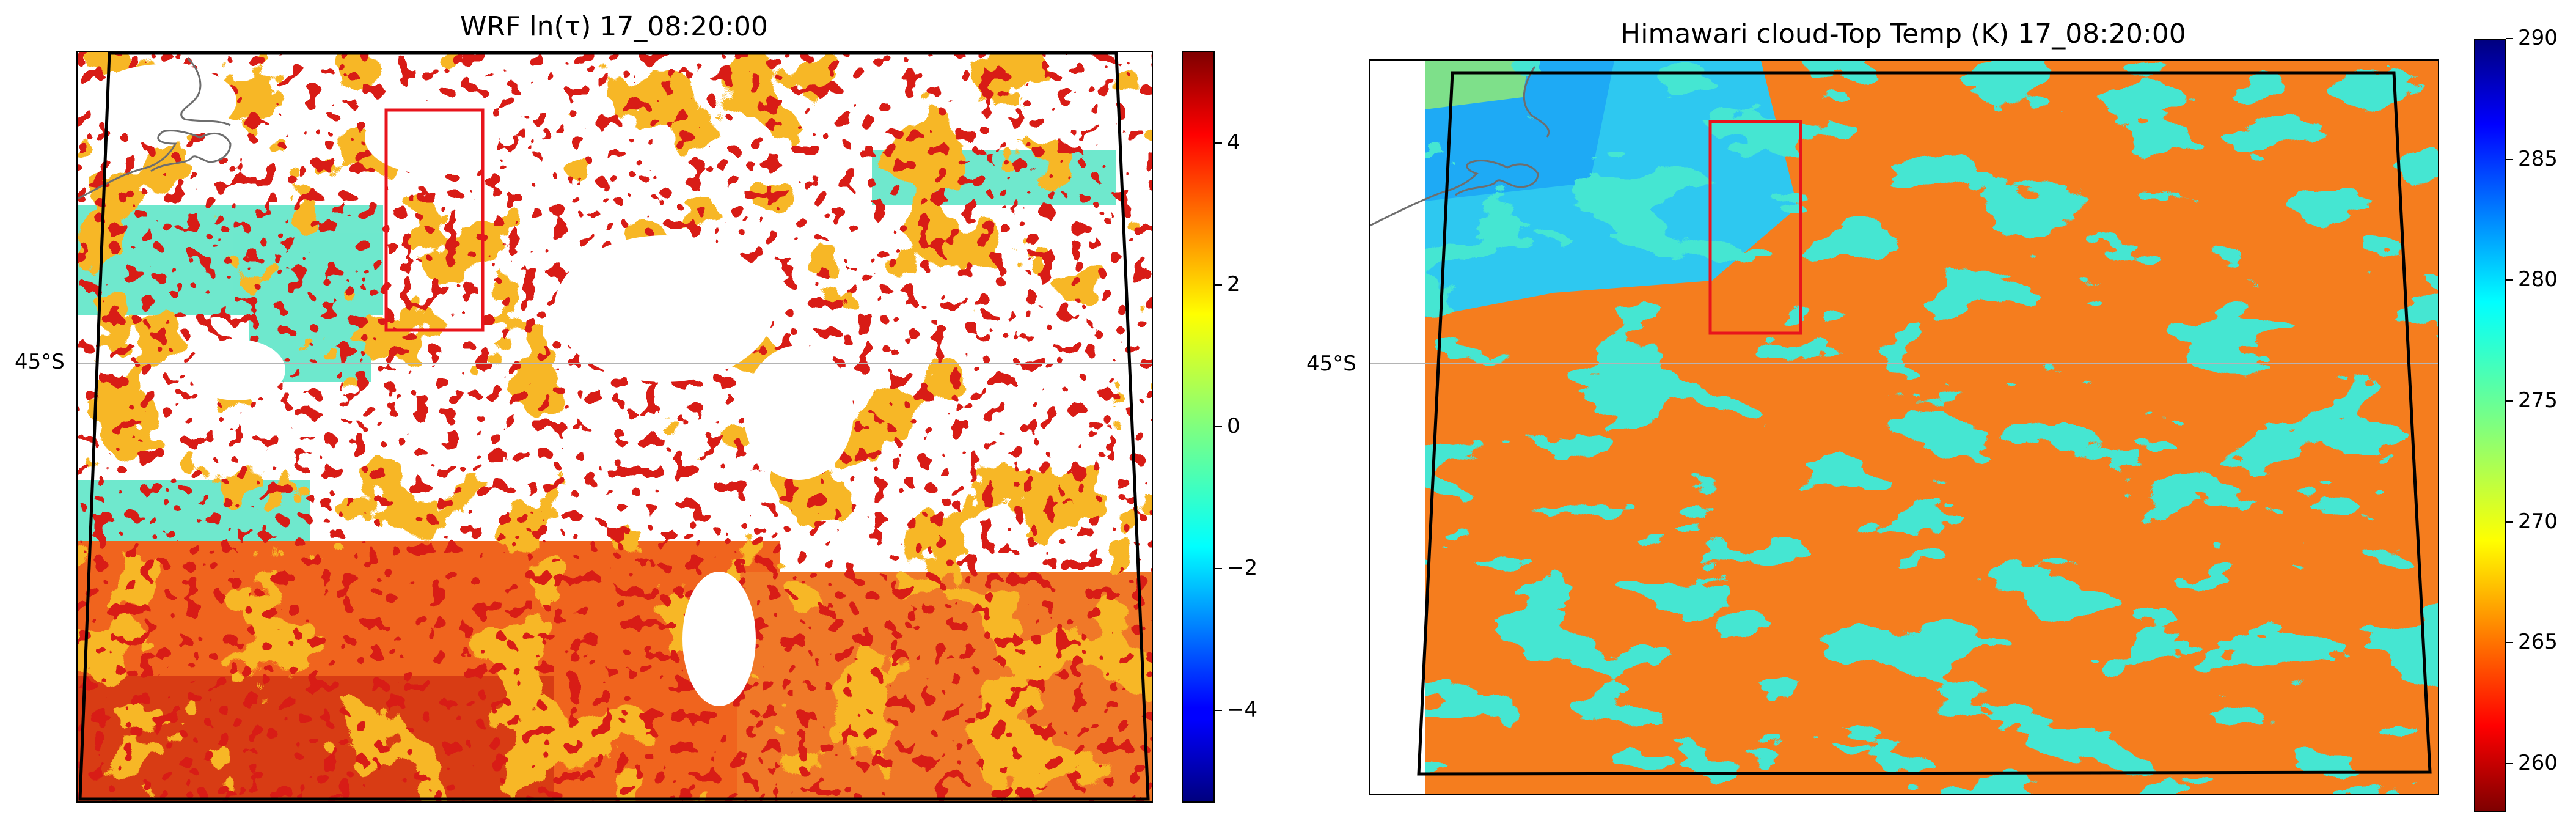  What do you see at coordinates (434, 220) in the screenshot?
I see `left-subregion-box` at bounding box center [434, 220].